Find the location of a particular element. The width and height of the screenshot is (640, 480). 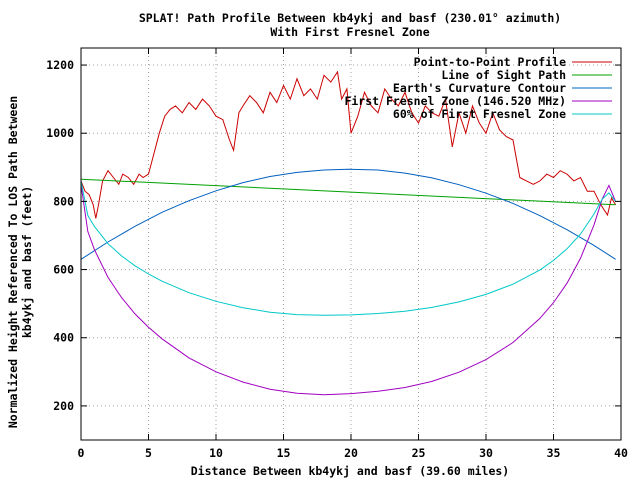

x-tick-label-7: 35 is located at coordinates (554, 453).